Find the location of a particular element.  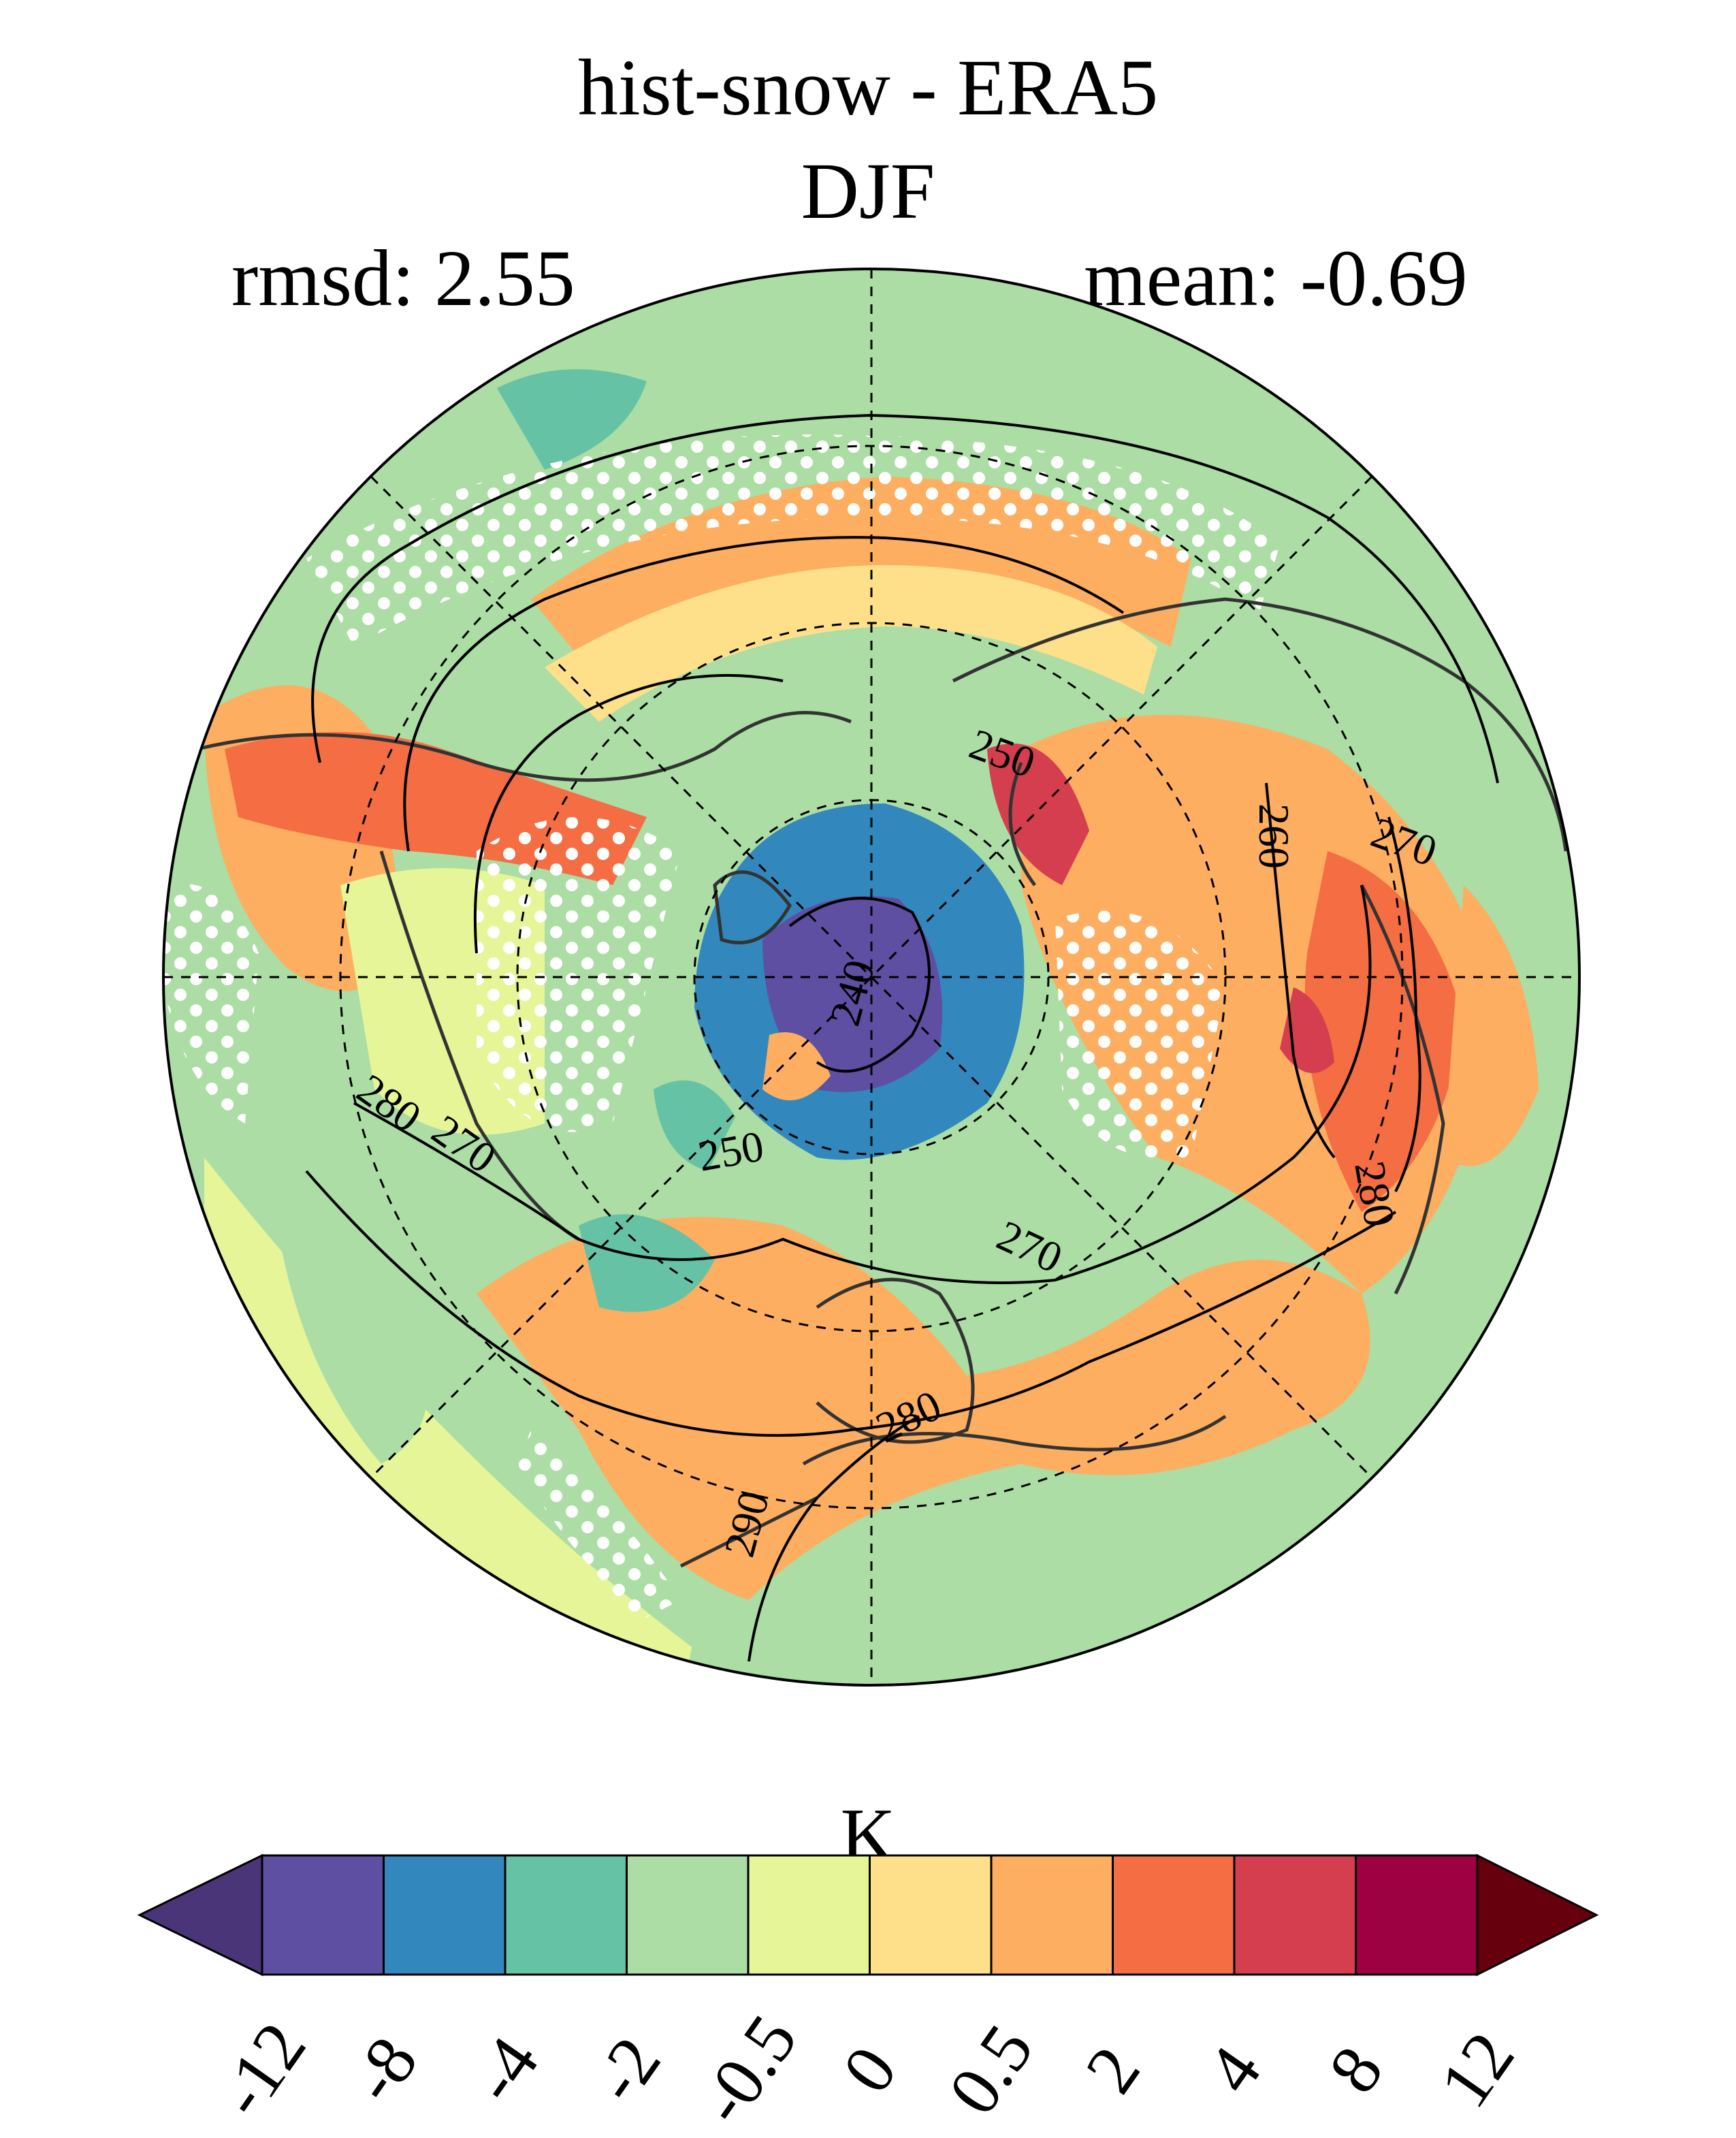

rmsd-label: rmsd: 2.55 is located at coordinates (403, 278).